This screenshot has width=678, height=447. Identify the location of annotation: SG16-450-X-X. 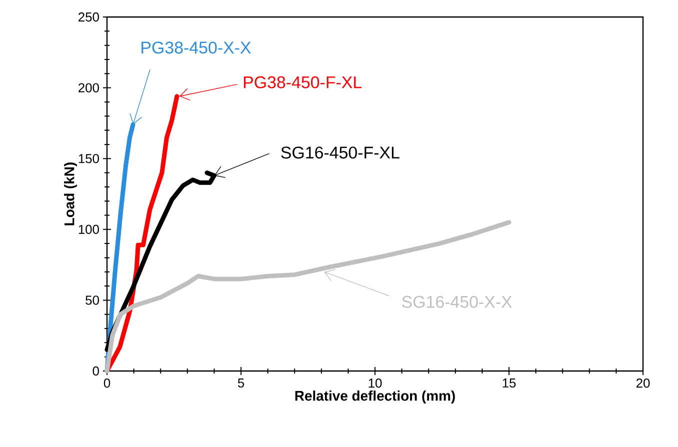
(457, 302).